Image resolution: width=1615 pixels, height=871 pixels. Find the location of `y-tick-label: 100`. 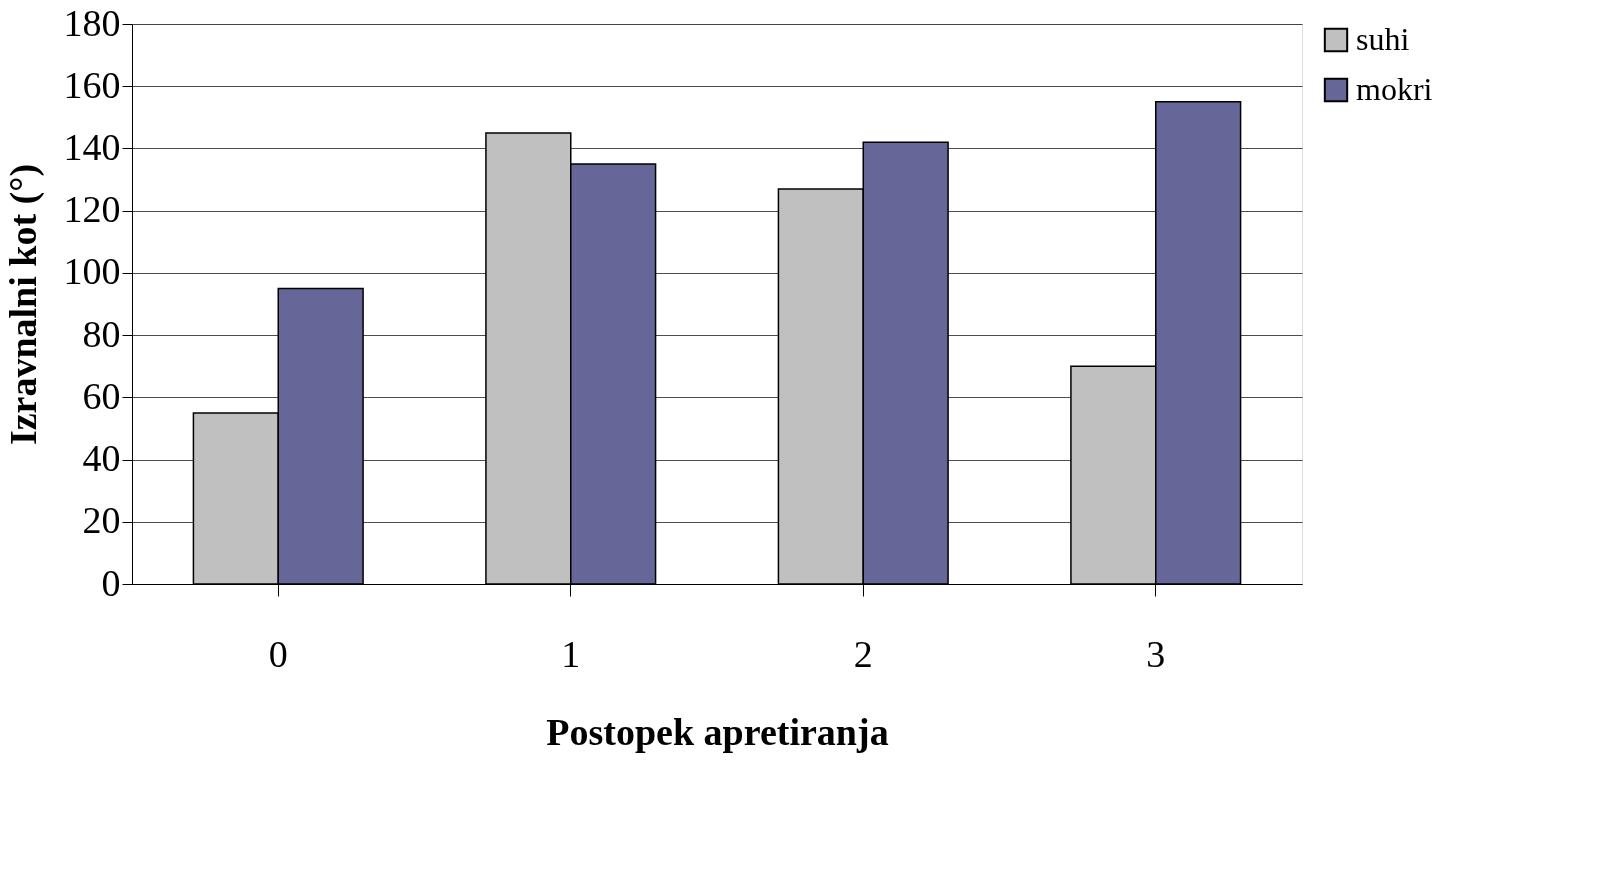

y-tick-label: 100 is located at coordinates (92, 271).